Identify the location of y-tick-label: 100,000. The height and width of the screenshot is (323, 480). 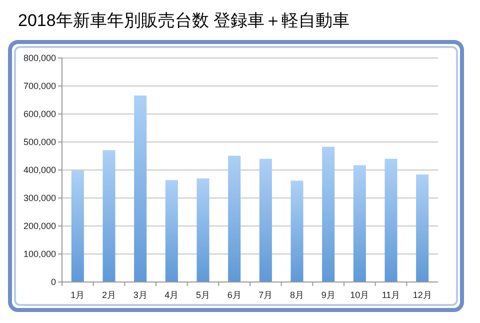
(39, 254).